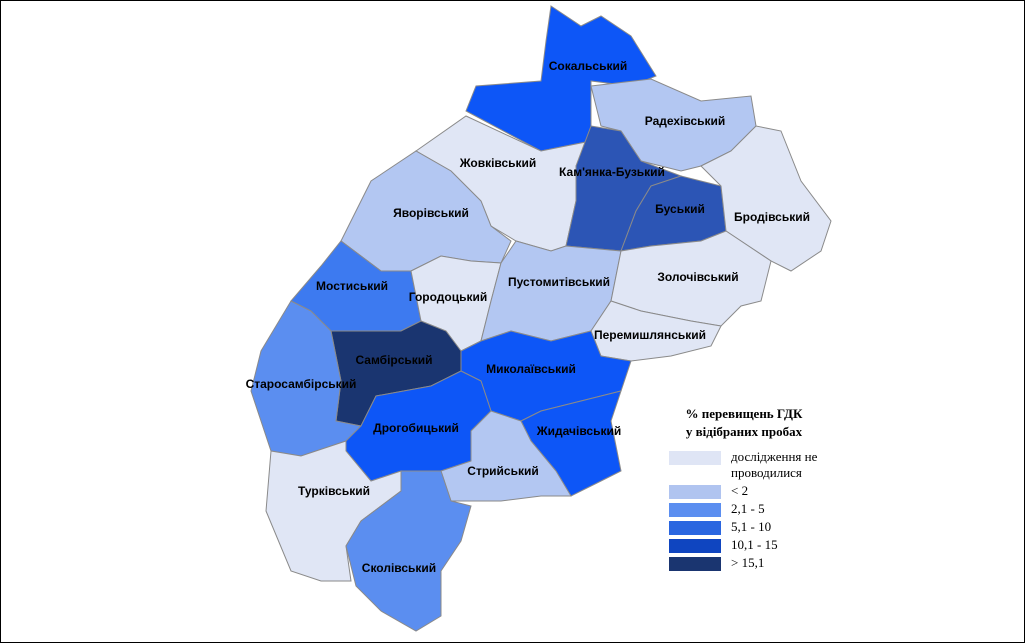  What do you see at coordinates (578, 431) in the screenshot?
I see `region-label: Жидачівський` at bounding box center [578, 431].